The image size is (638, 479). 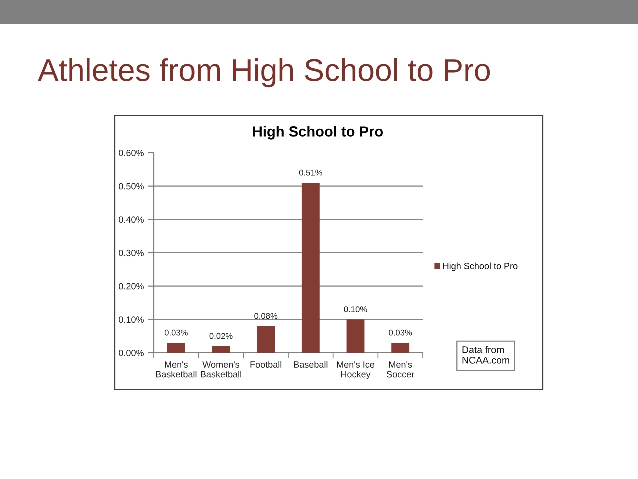 What do you see at coordinates (131, 320) in the screenshot?
I see `y-tick-label: 0.10%` at bounding box center [131, 320].